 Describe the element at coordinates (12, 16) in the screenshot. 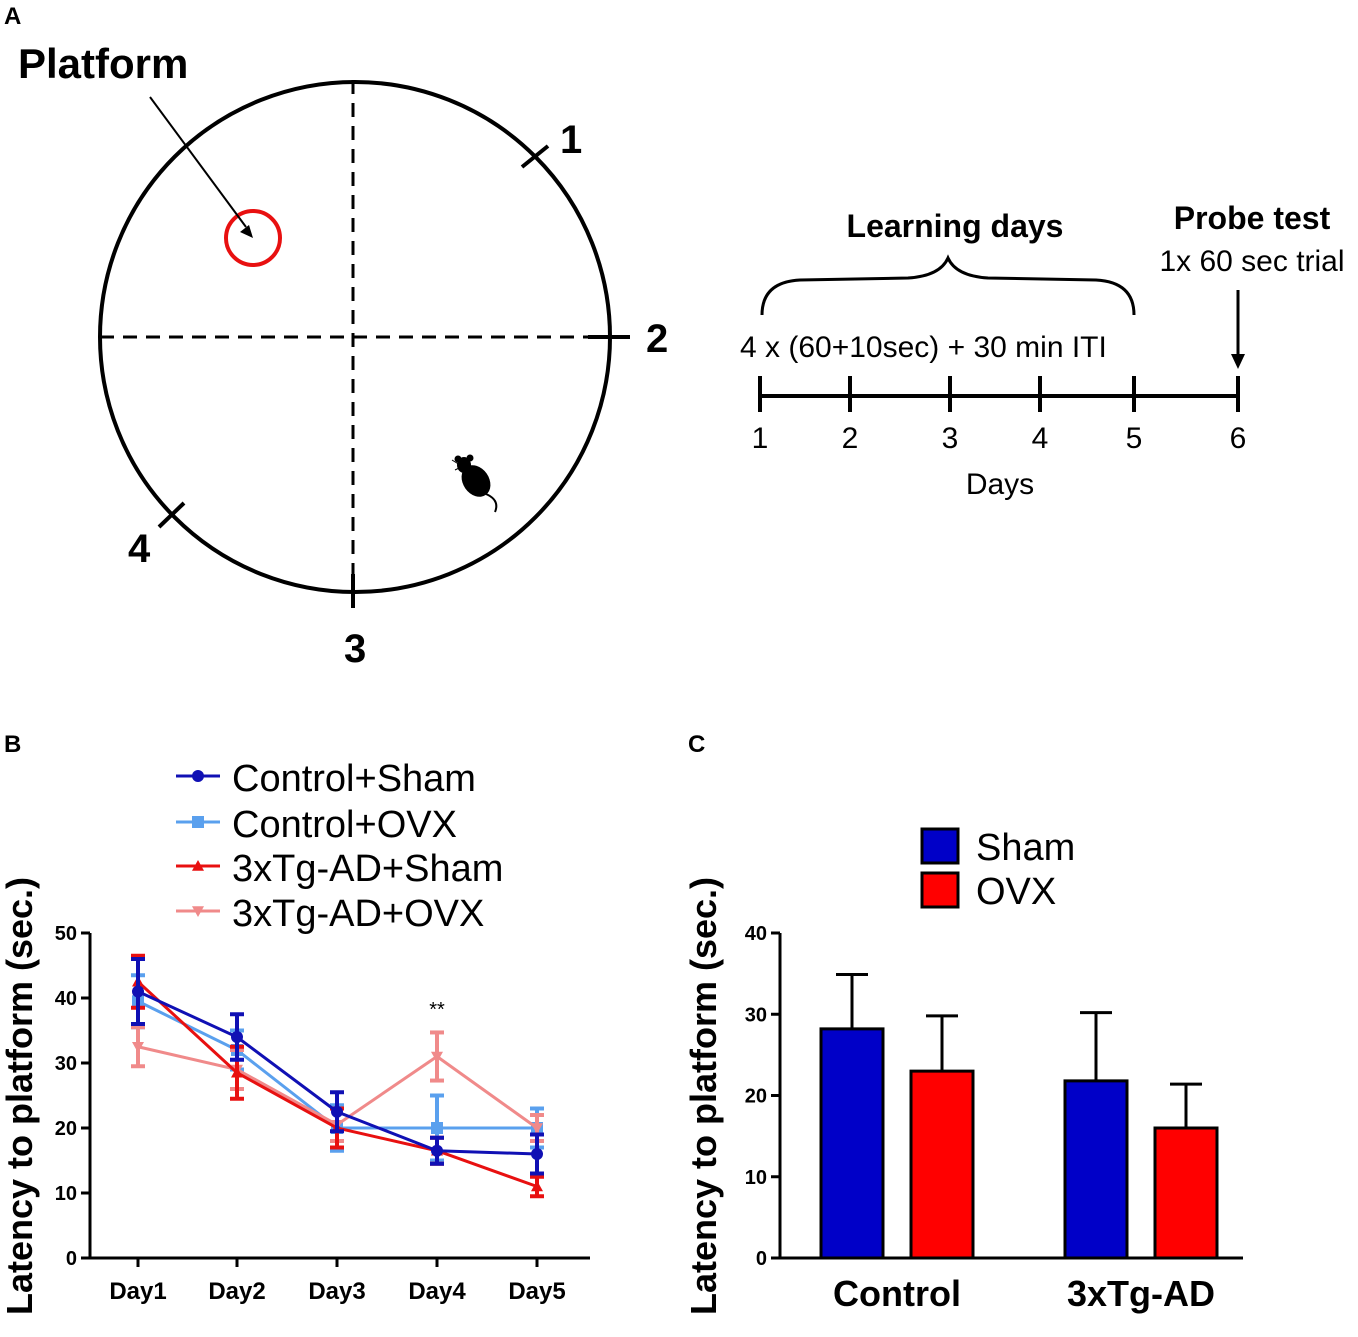

I see `panel-a-label: A` at that location.